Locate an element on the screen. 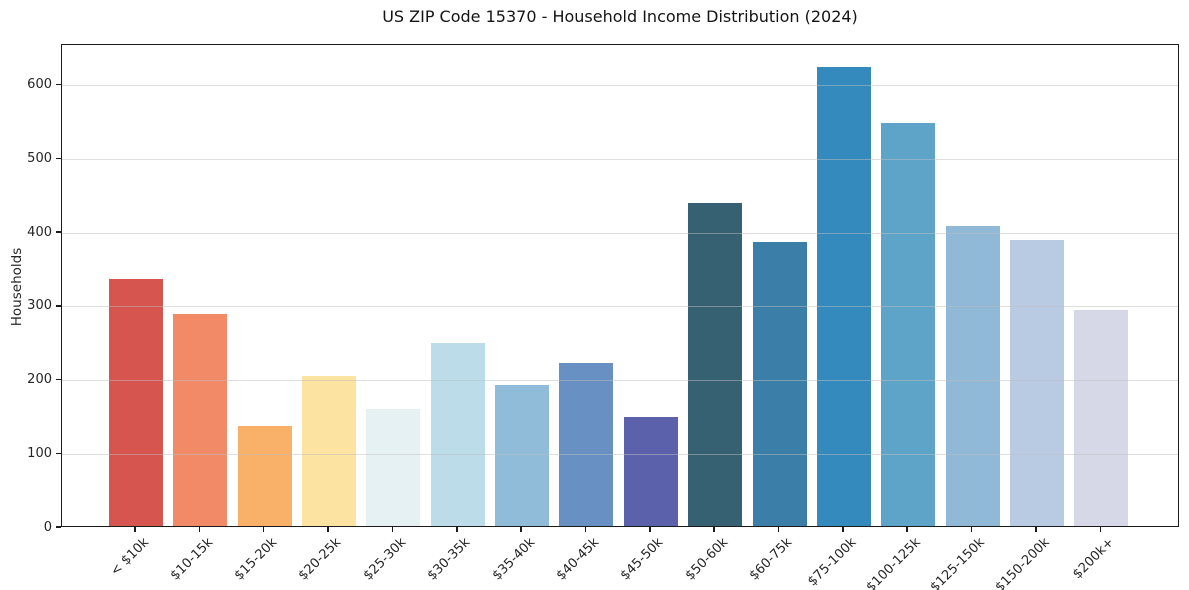 Image resolution: width=1189 pixels, height=590 pixels. x-tick-label: $20-25k is located at coordinates (320, 559).